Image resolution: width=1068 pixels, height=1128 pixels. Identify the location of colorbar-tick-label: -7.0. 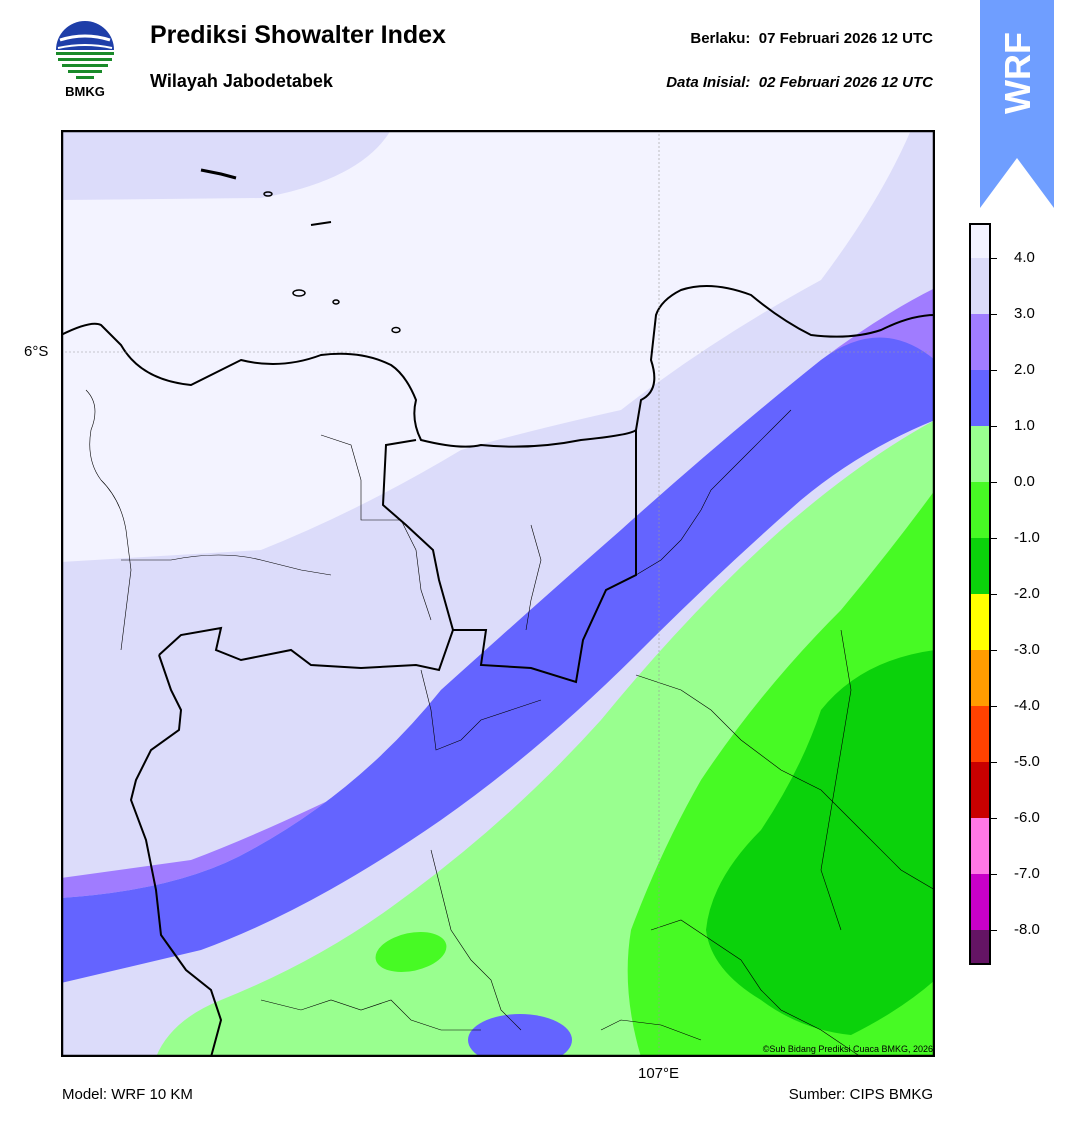
(1027, 873).